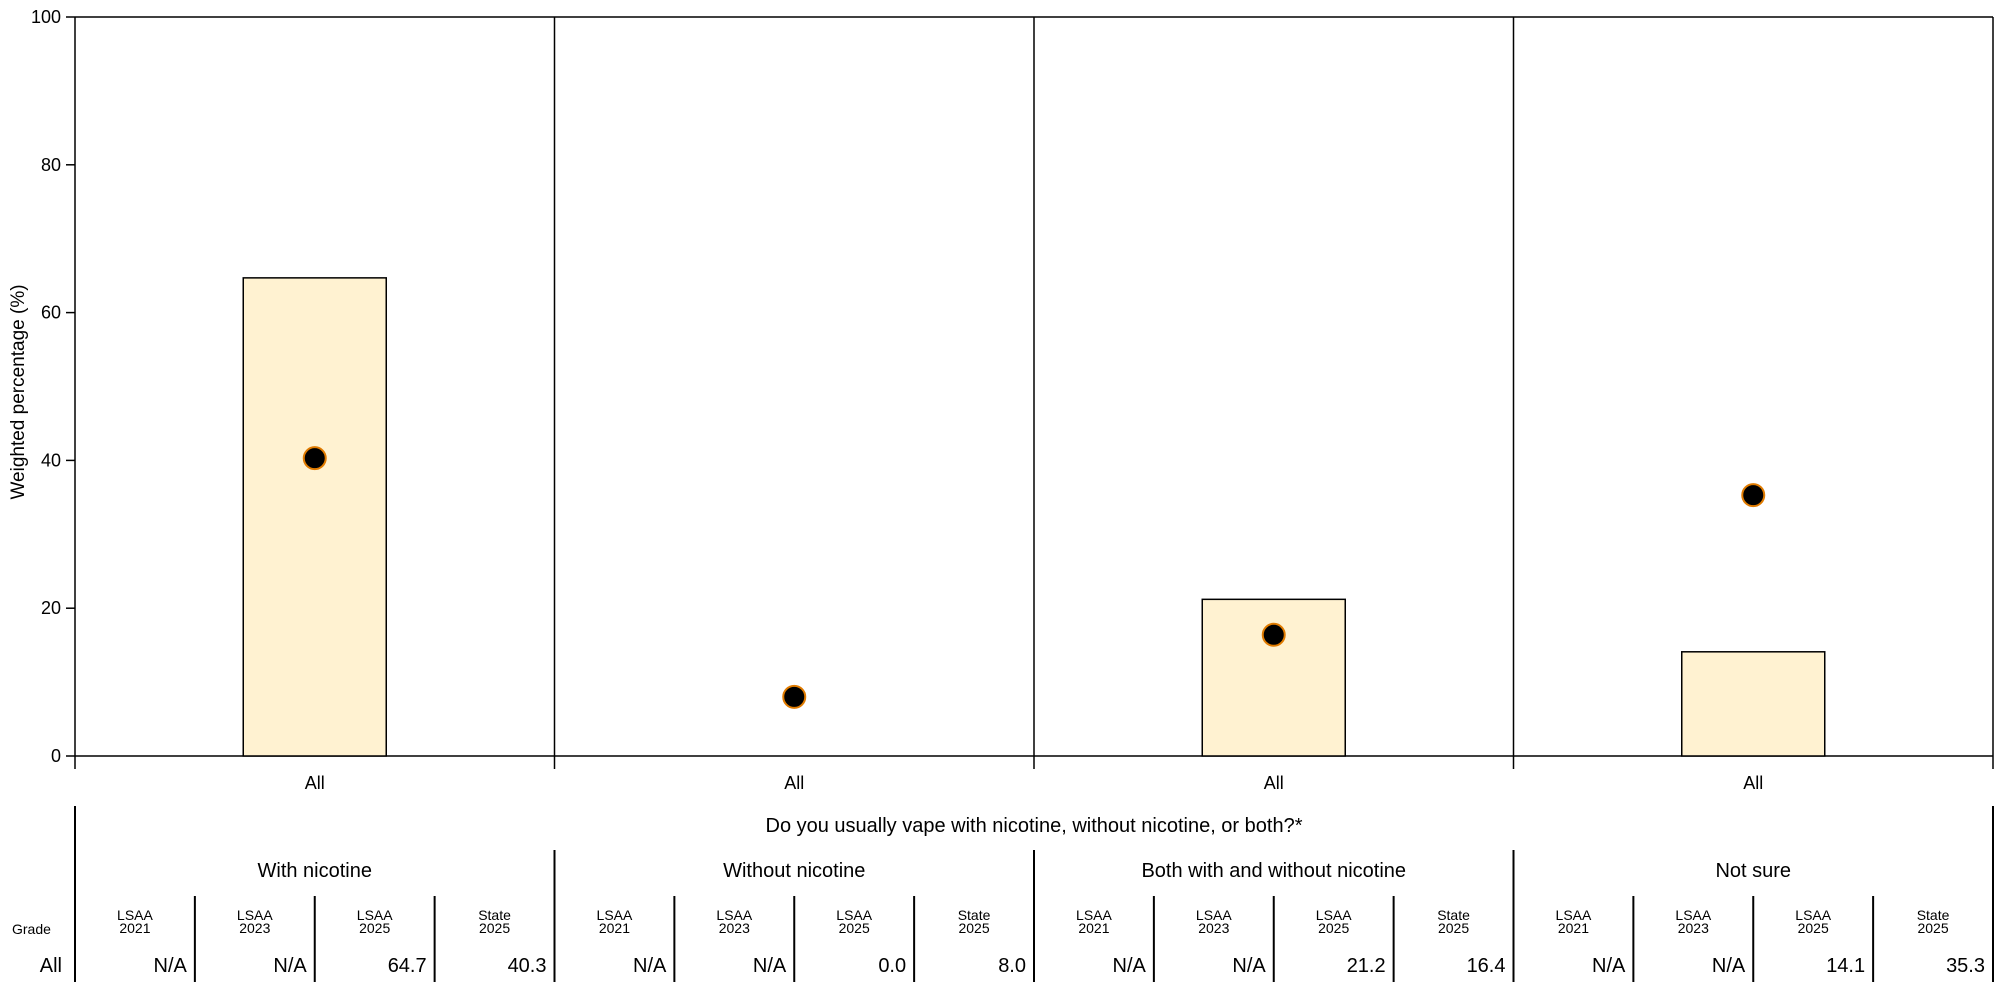 The width and height of the screenshot is (2005, 982). I want to click on table-cell: 35.3, so click(1965, 966).